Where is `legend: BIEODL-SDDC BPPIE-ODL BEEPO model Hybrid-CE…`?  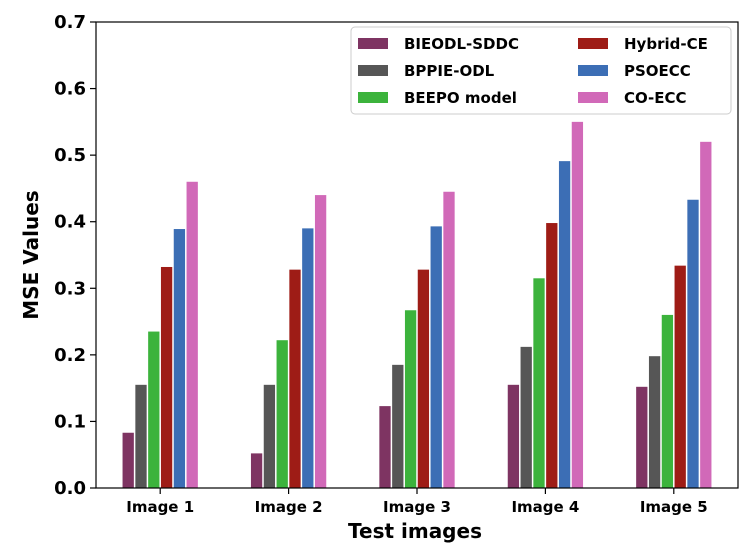 legend: BIEODL-SDDC BPPIE-ODL BEEPO model Hybrid-CE… is located at coordinates (541, 70).